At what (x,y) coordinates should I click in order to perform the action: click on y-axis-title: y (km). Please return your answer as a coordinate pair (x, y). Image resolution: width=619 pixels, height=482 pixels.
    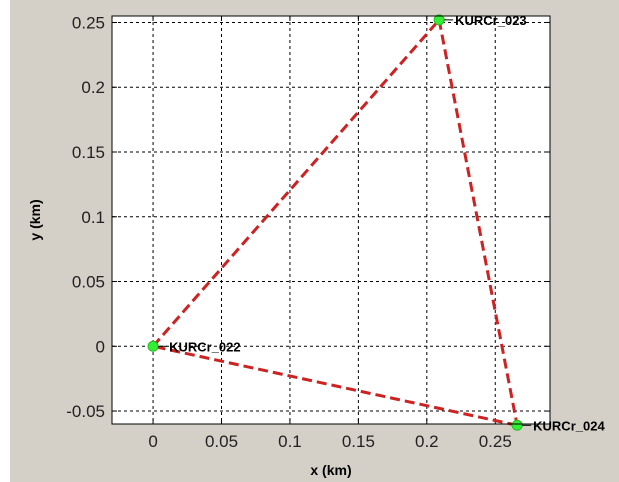
    Looking at the image, I should click on (35, 219).